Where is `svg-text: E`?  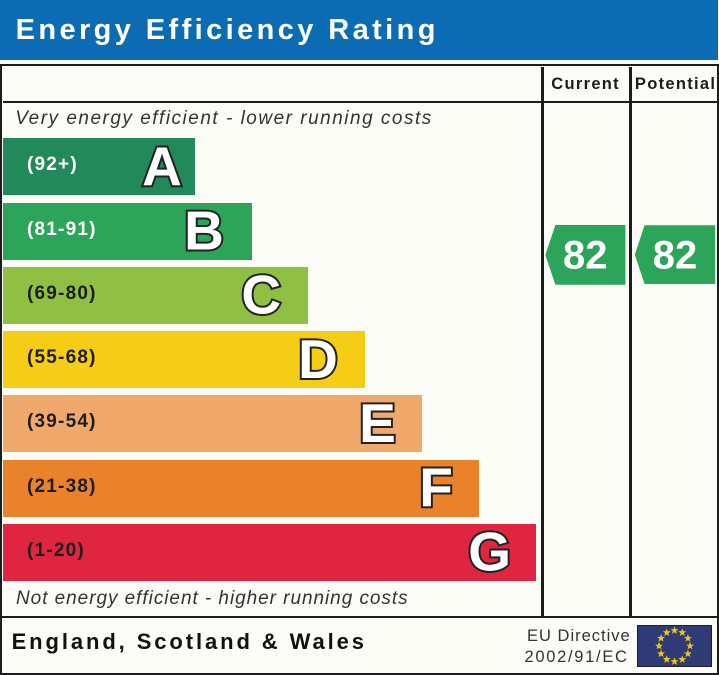 svg-text: E is located at coordinates (377, 423).